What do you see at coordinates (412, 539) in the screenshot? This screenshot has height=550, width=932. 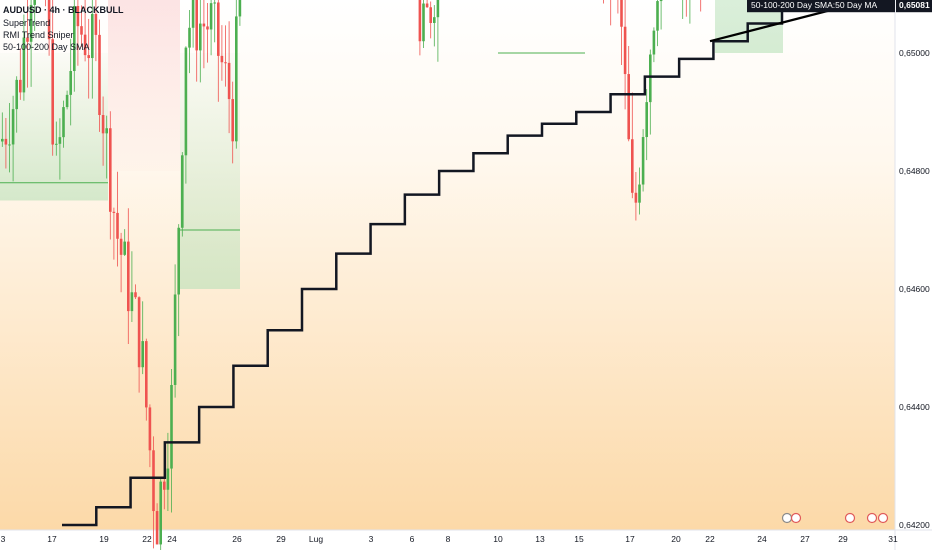 I see `time-tick-label: 6` at bounding box center [412, 539].